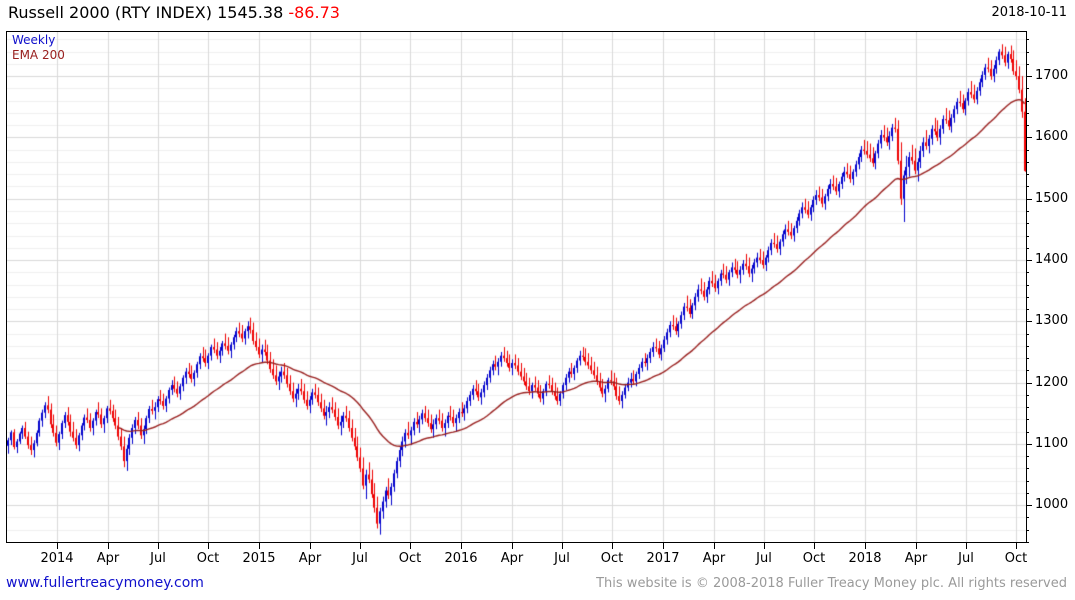 The width and height of the screenshot is (1075, 600). I want to click on y-axis-tick-label: 1300, so click(1052, 321).